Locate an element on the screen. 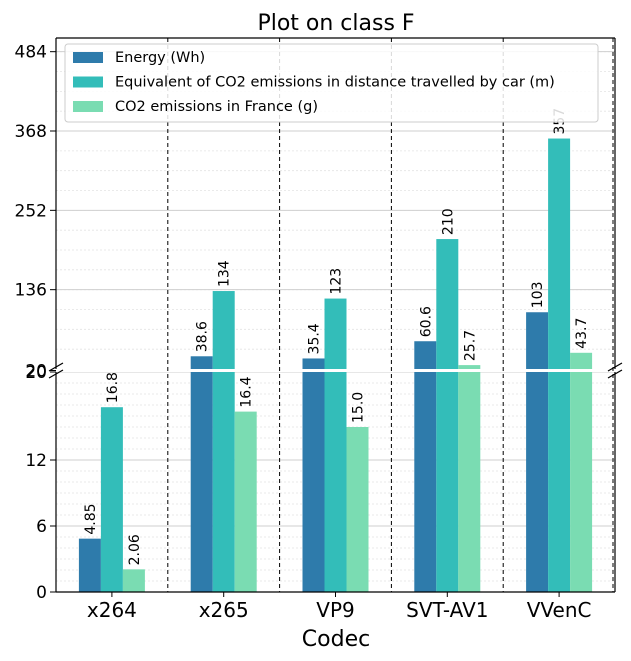 This screenshot has height=661, width=631. data-label: 134 is located at coordinates (225, 273).